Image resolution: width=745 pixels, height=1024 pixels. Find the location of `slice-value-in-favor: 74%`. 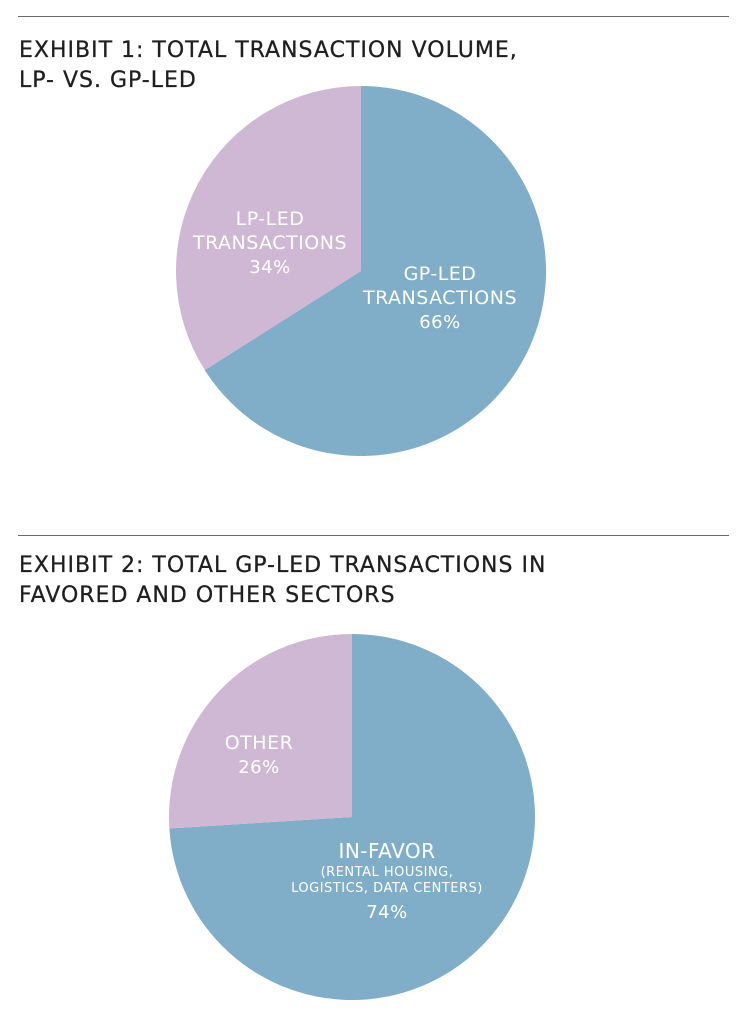

slice-value-in-favor: 74% is located at coordinates (387, 912).